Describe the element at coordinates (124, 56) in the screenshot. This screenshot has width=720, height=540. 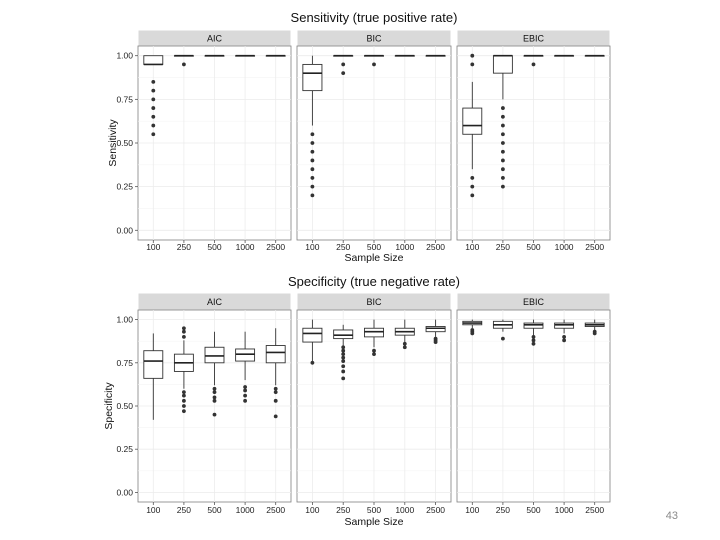
I see `y-tick-label: 1.00` at that location.